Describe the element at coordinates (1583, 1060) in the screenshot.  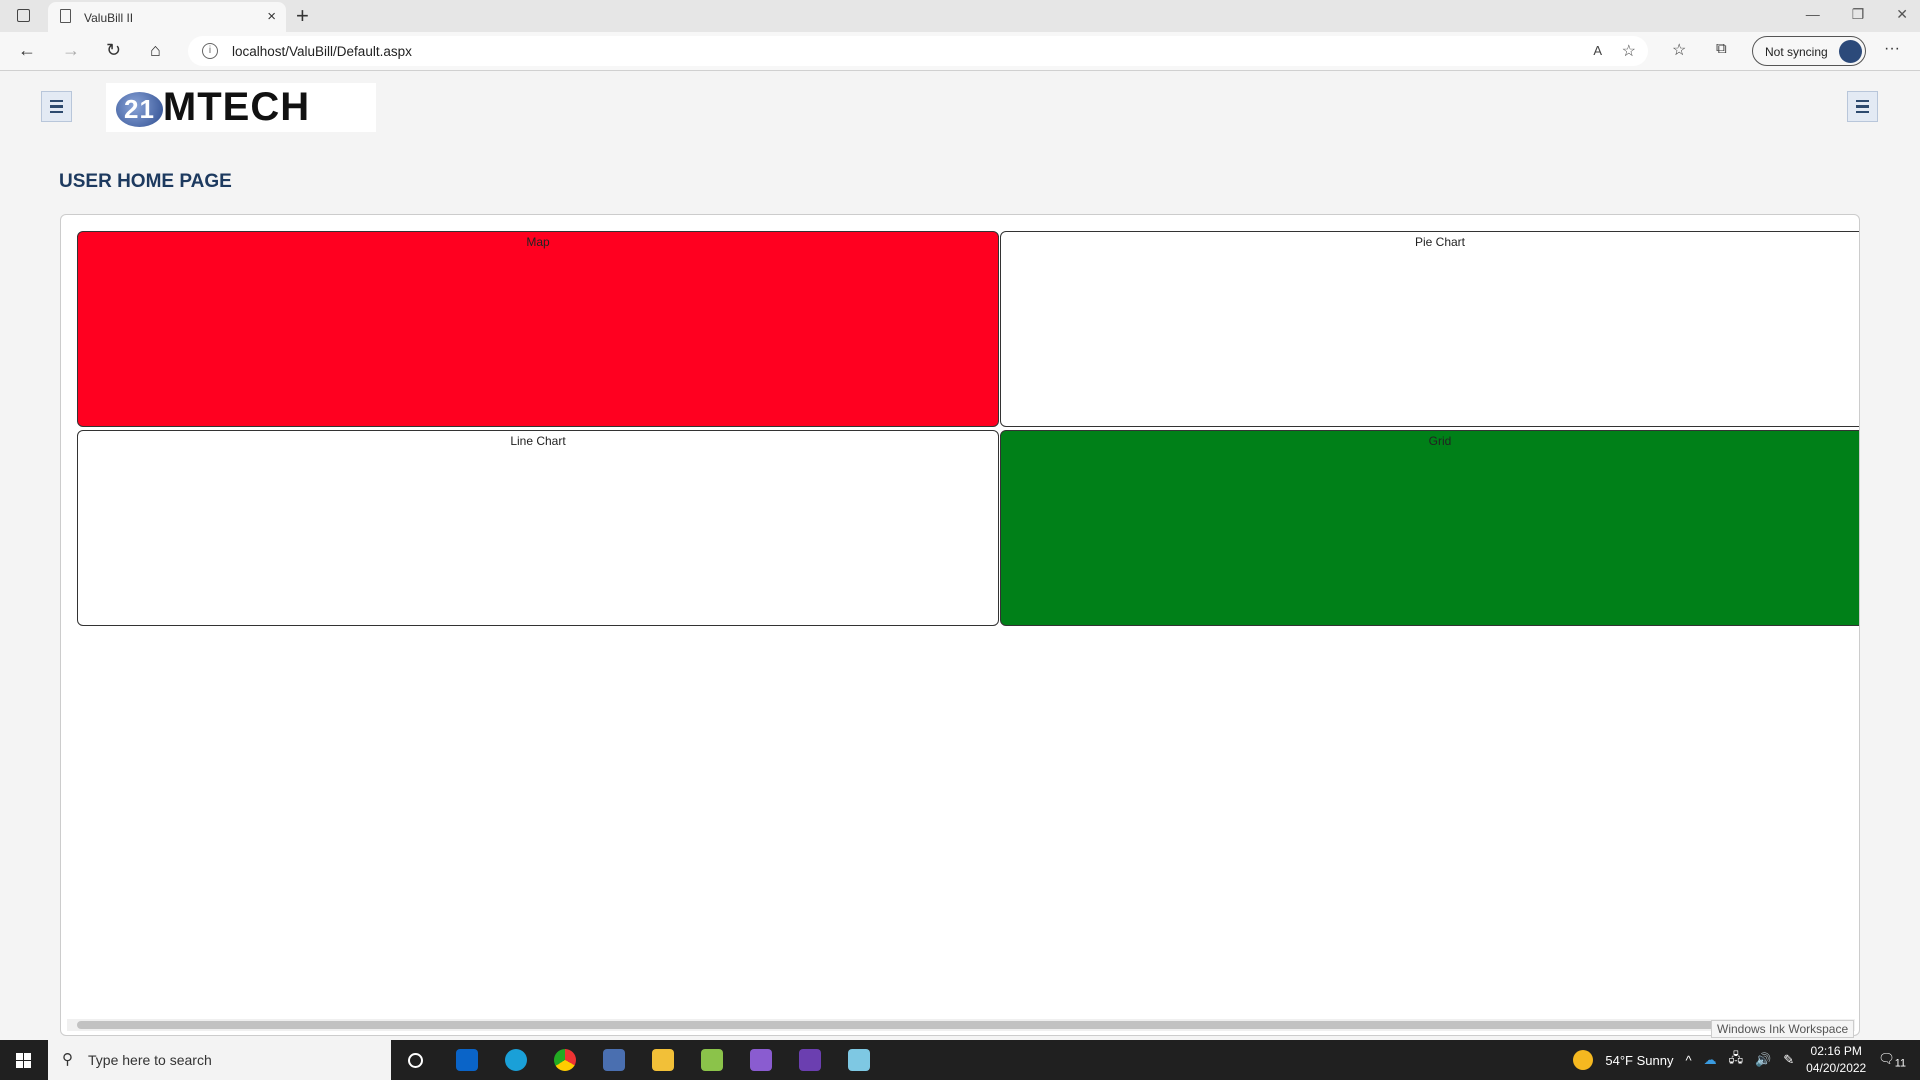
I see `weather-icon` at that location.